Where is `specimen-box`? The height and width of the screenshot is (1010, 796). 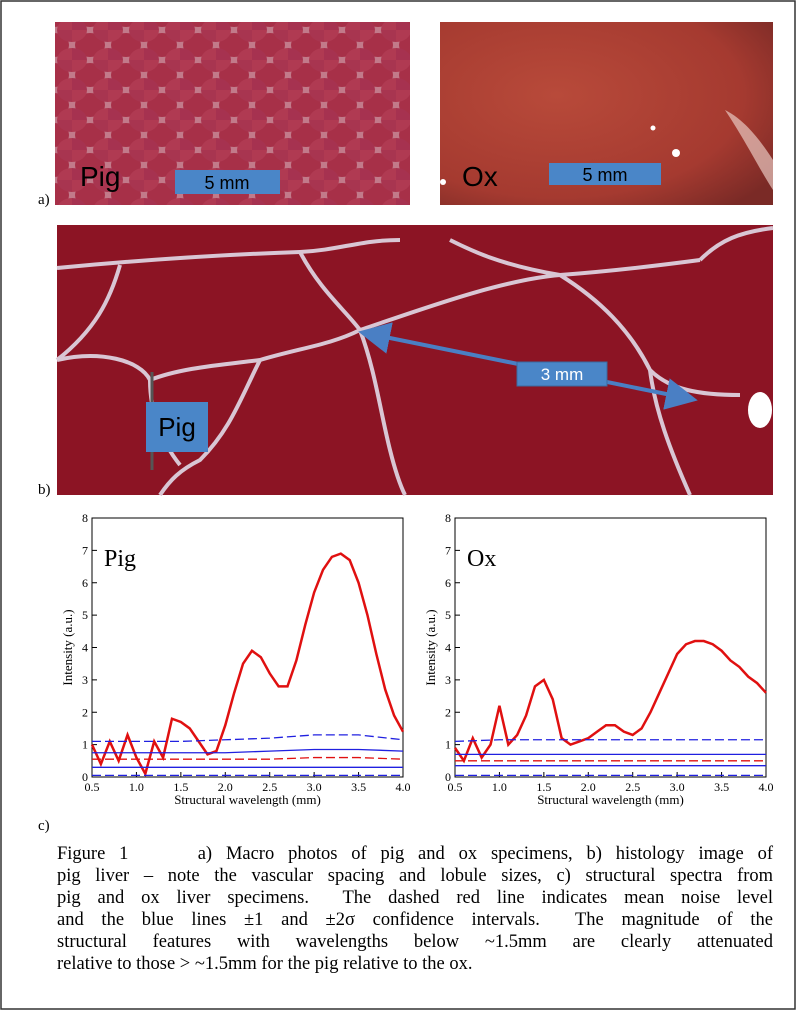 specimen-box is located at coordinates (177, 427).